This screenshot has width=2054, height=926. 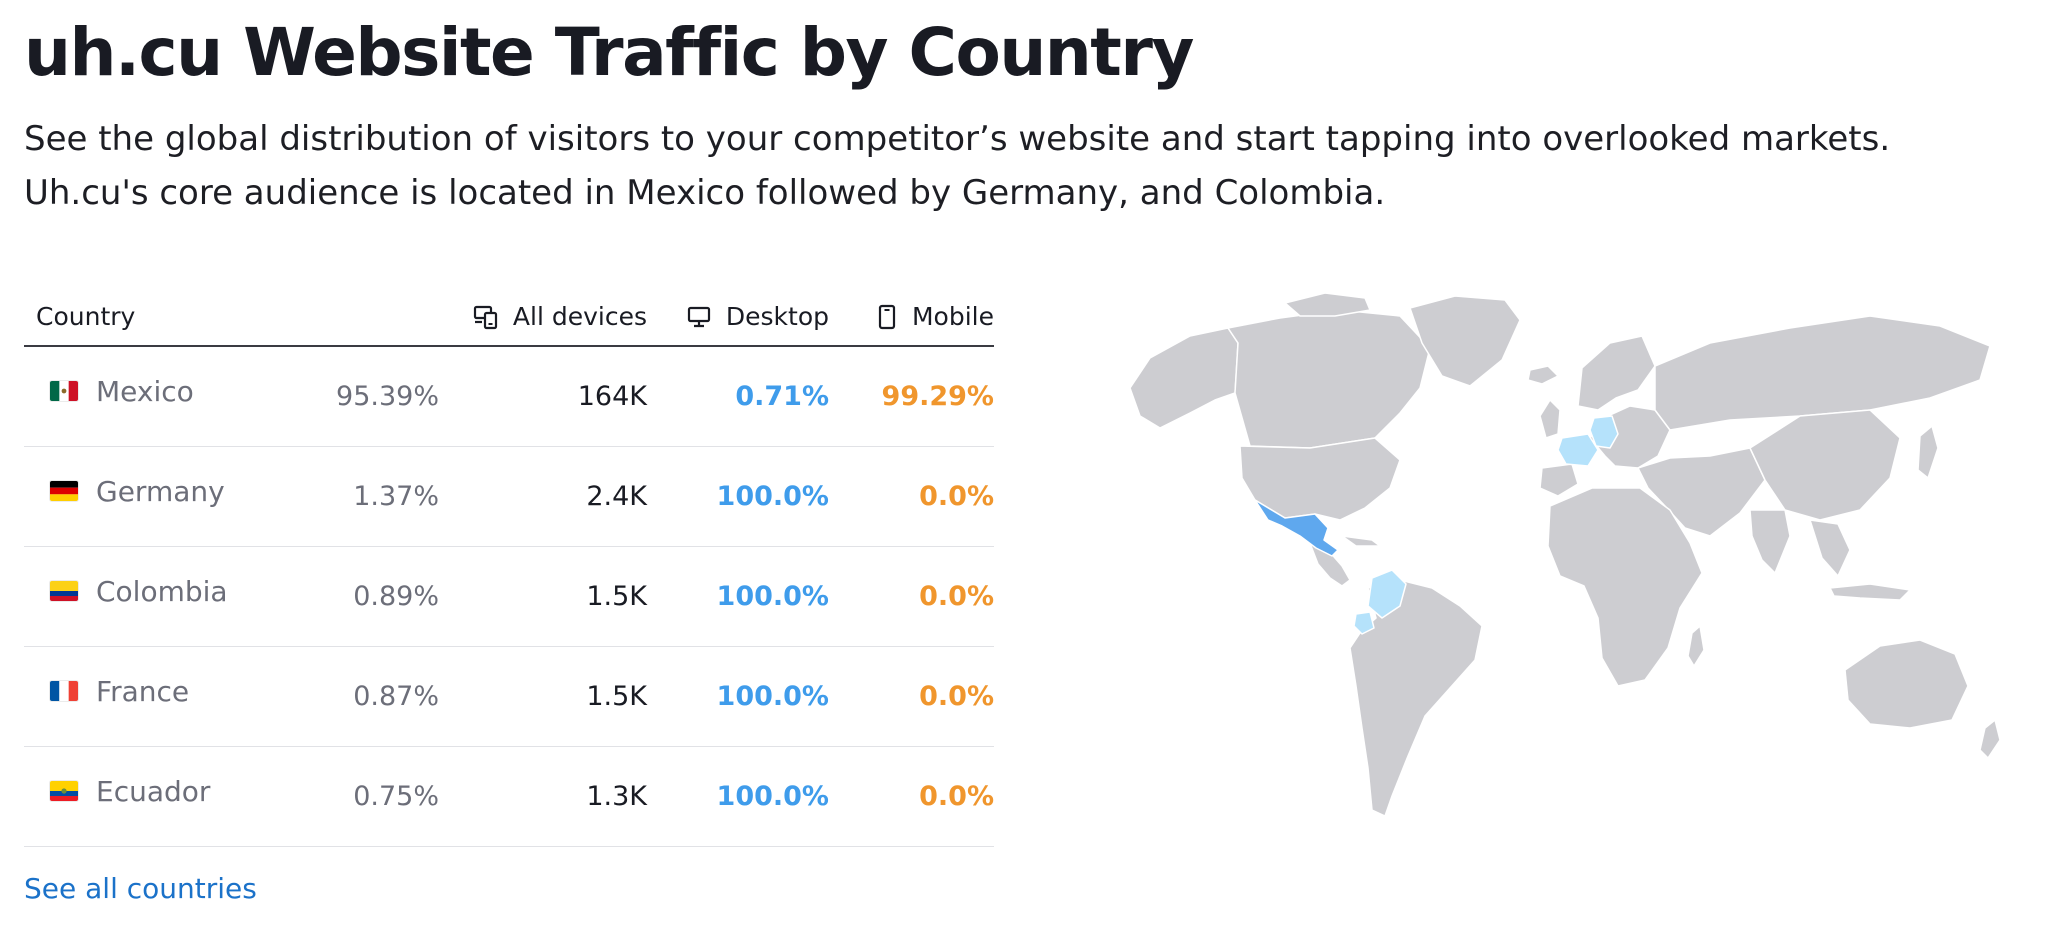 I want to click on desktop-share: 0.71%, so click(x=782, y=396).